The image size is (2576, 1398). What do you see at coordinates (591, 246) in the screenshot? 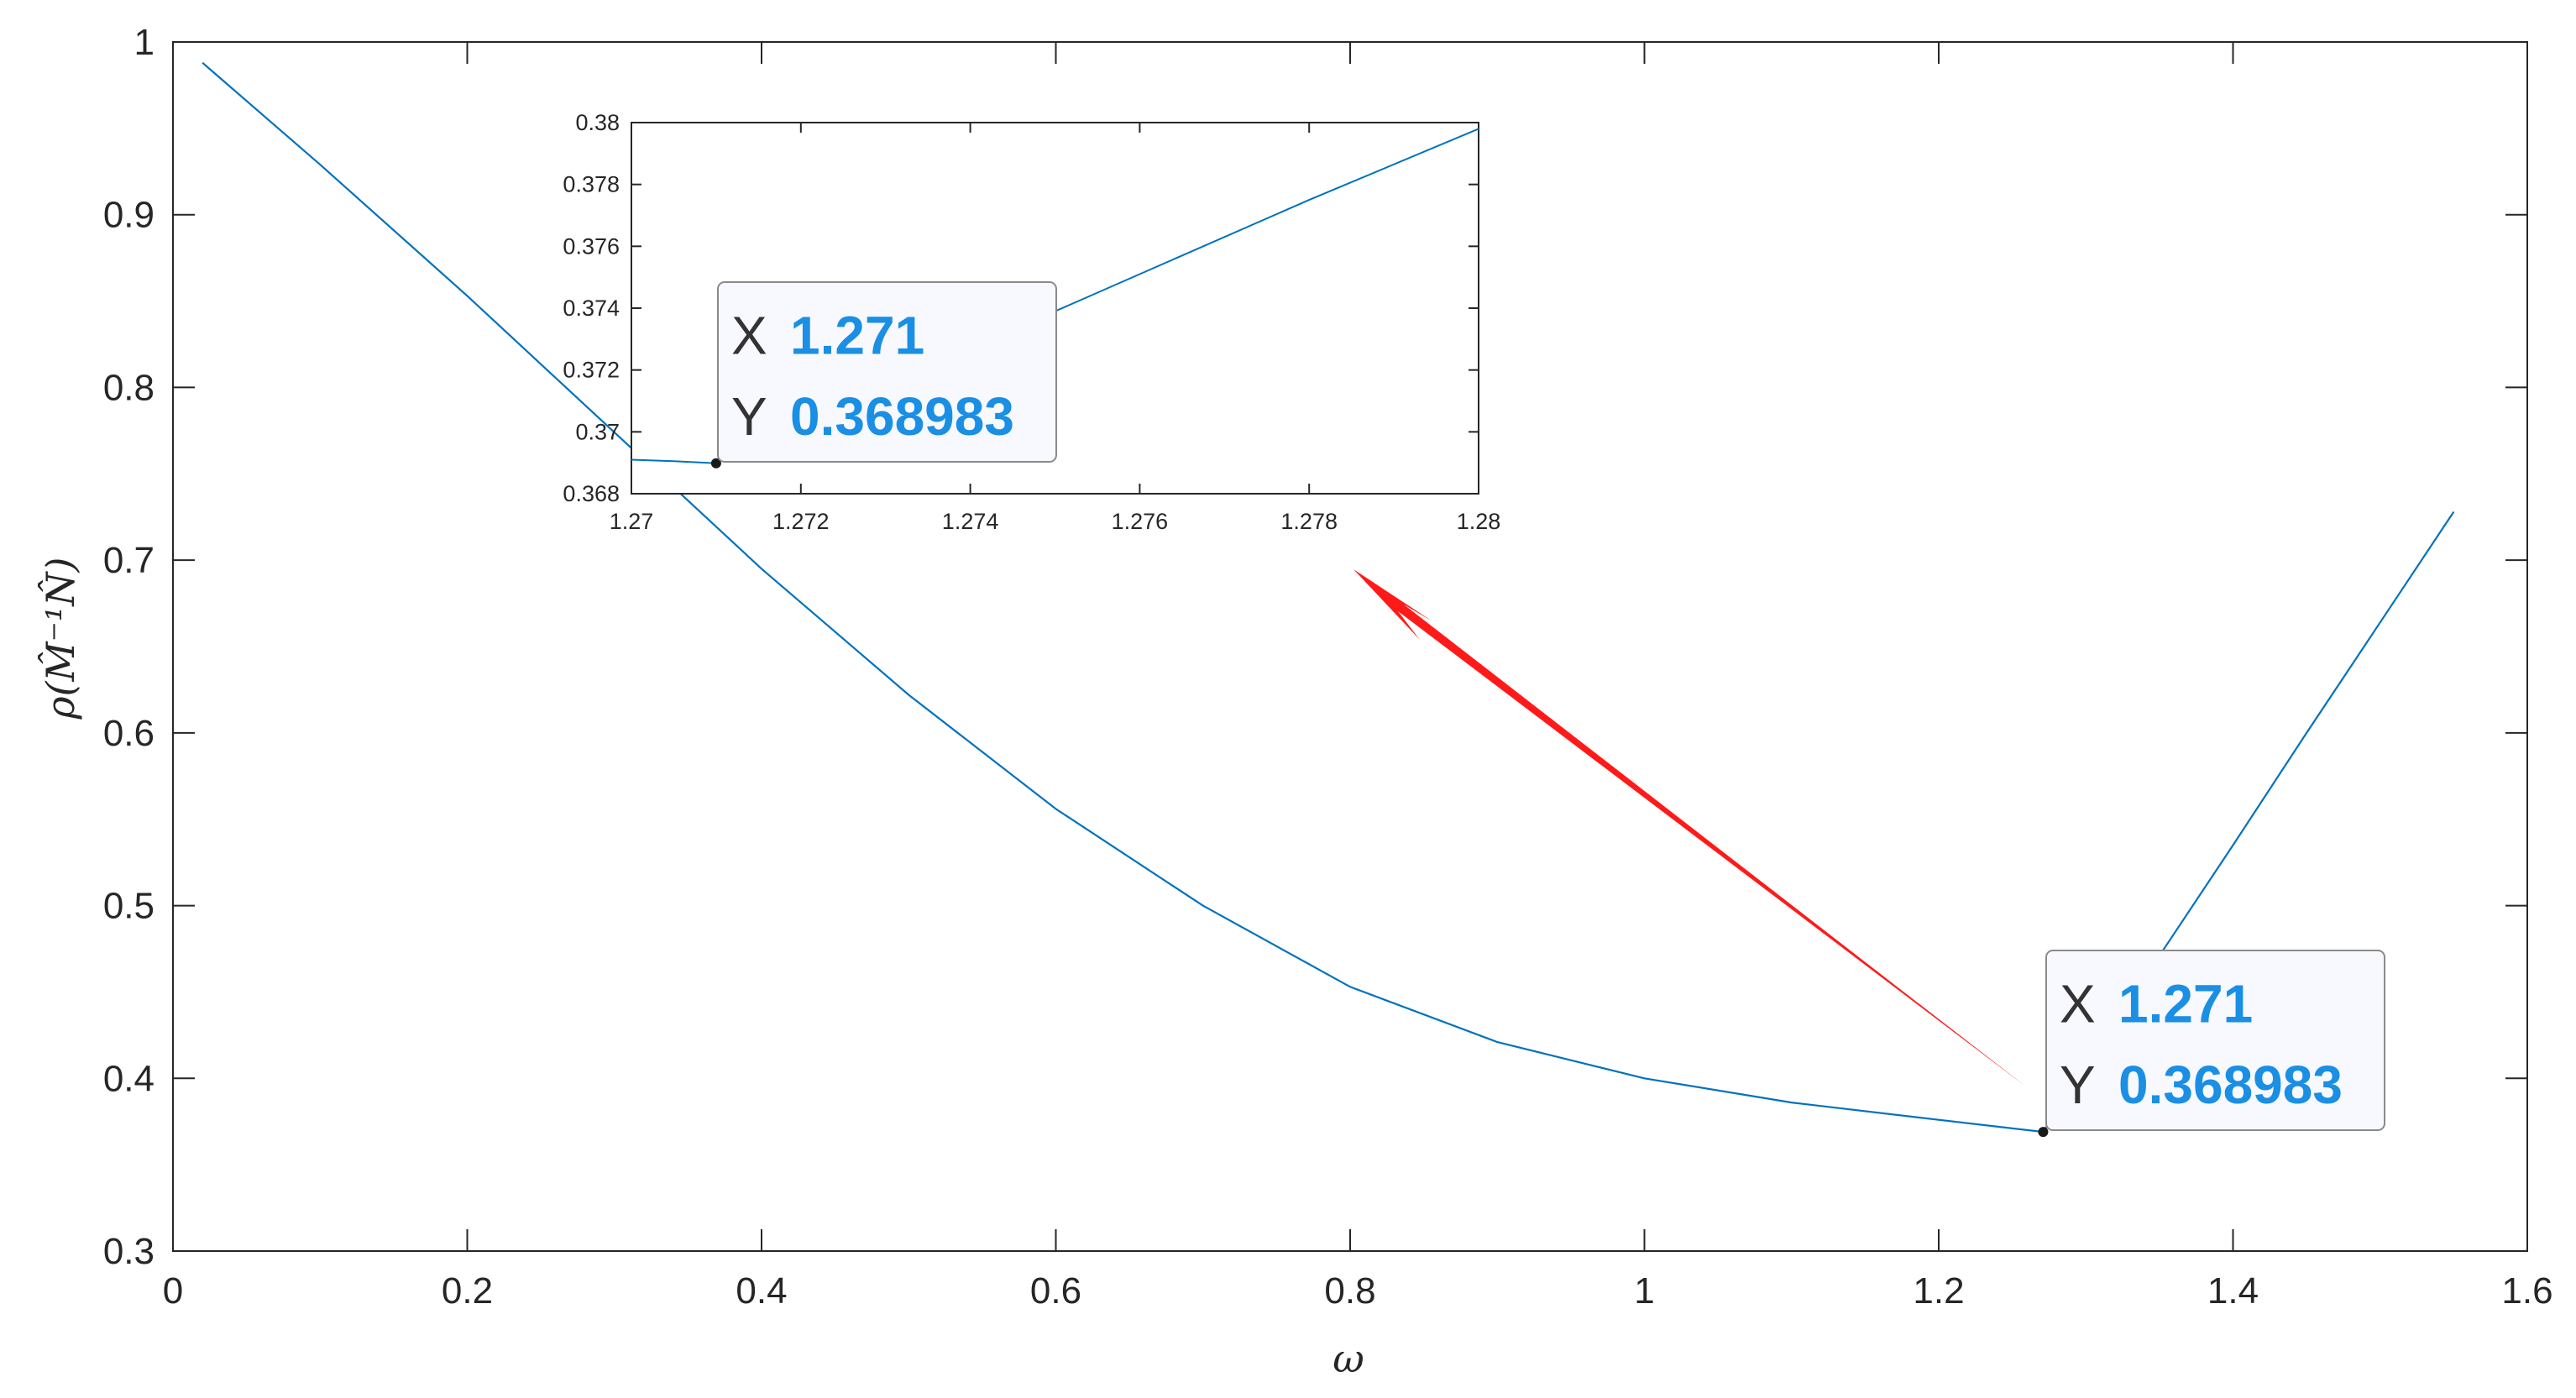
I see `inset-y-tick-label: 0.376` at bounding box center [591, 246].